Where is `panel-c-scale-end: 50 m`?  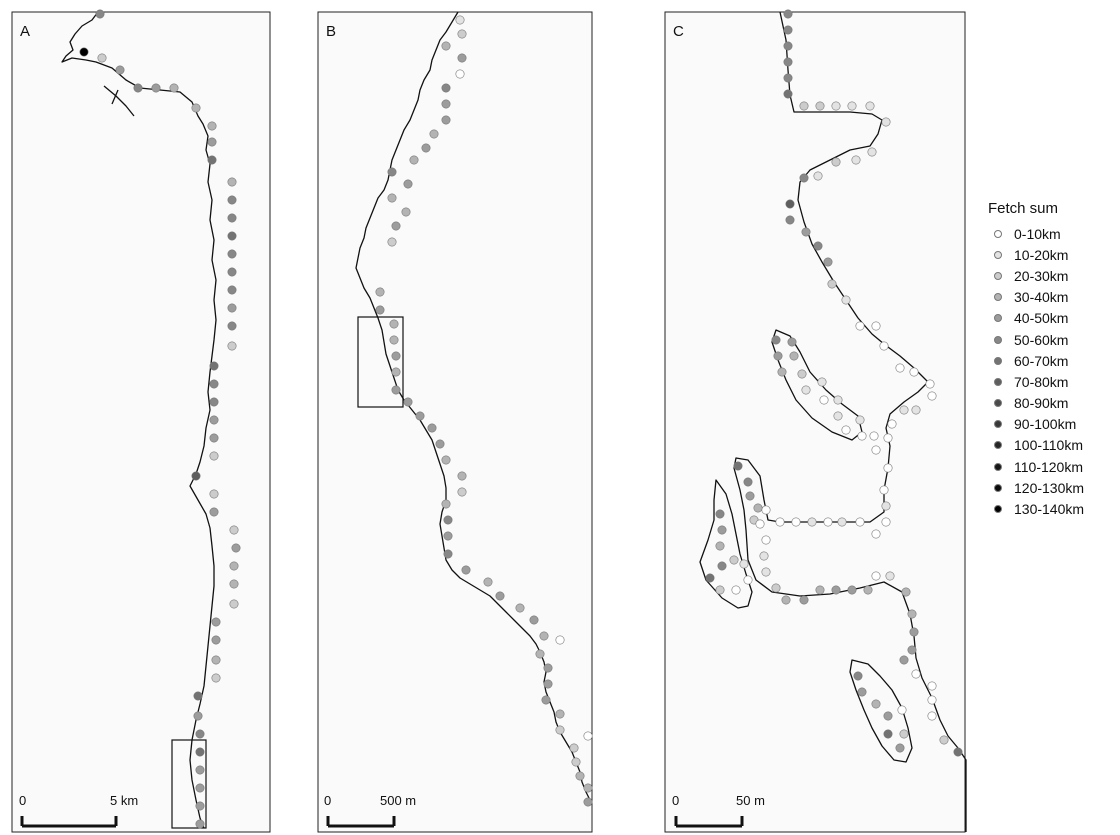 panel-c-scale-end: 50 m is located at coordinates (750, 800).